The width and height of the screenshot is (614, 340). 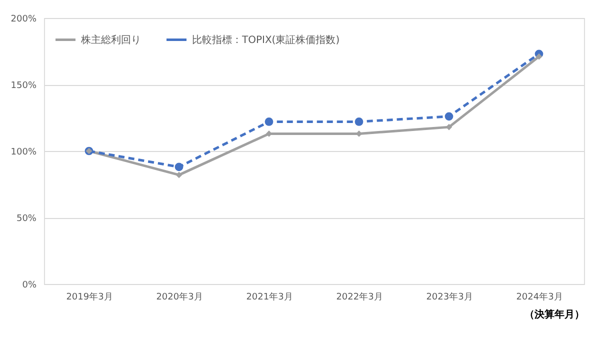 I want to click on y-tick-label: 0%, so click(x=29, y=285).